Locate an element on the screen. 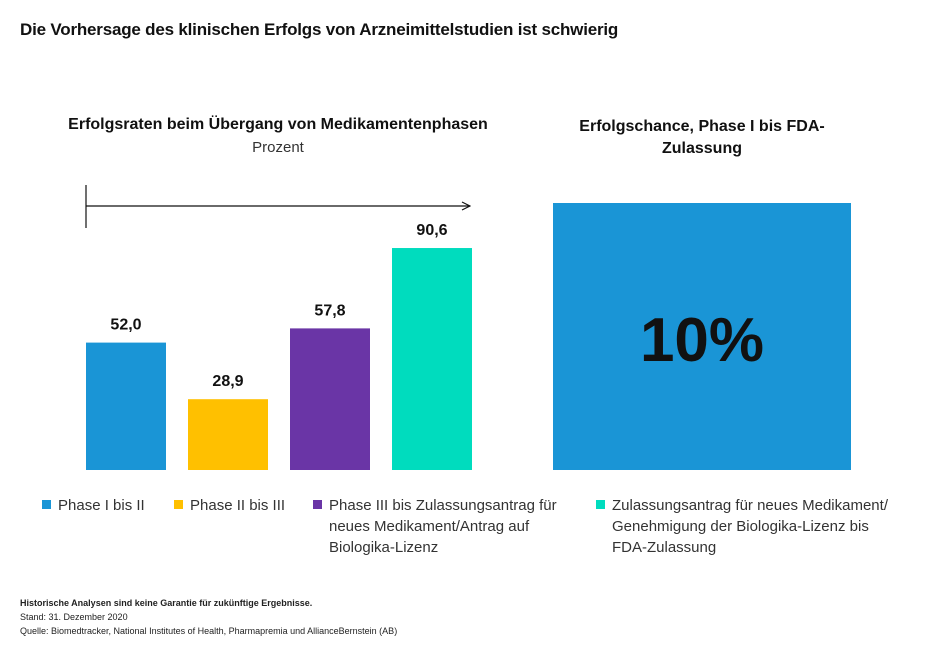 This screenshot has height=655, width=948. bar-value-label-2: 28,9 is located at coordinates (227, 381).